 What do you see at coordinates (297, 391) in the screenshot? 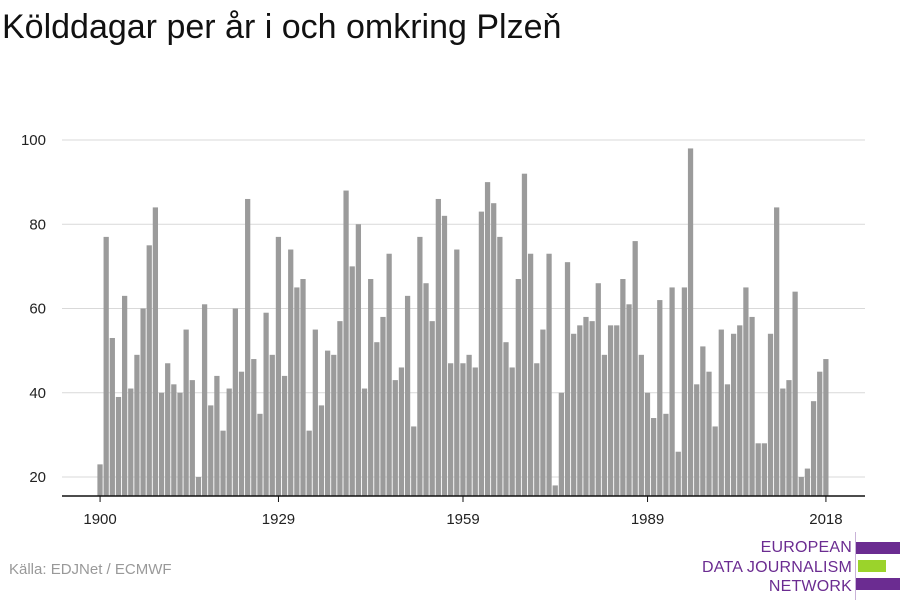
I see `bar-1932` at bounding box center [297, 391].